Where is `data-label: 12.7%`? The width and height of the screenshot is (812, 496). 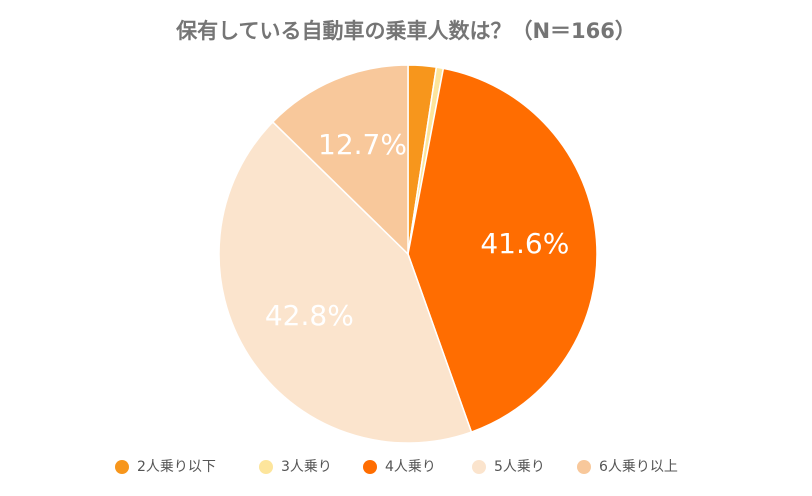 data-label: 12.7% is located at coordinates (362, 144).